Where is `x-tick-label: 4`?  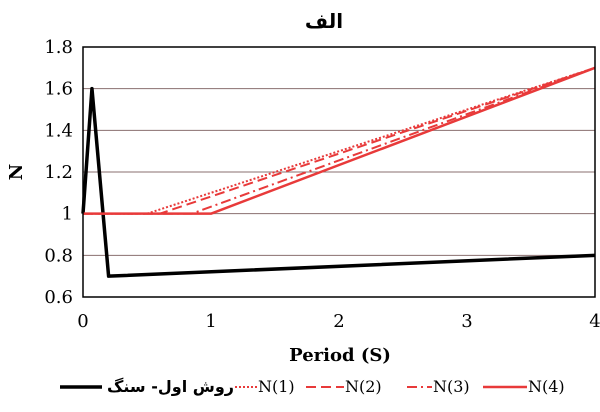 x-tick-label: 4 is located at coordinates (594, 321).